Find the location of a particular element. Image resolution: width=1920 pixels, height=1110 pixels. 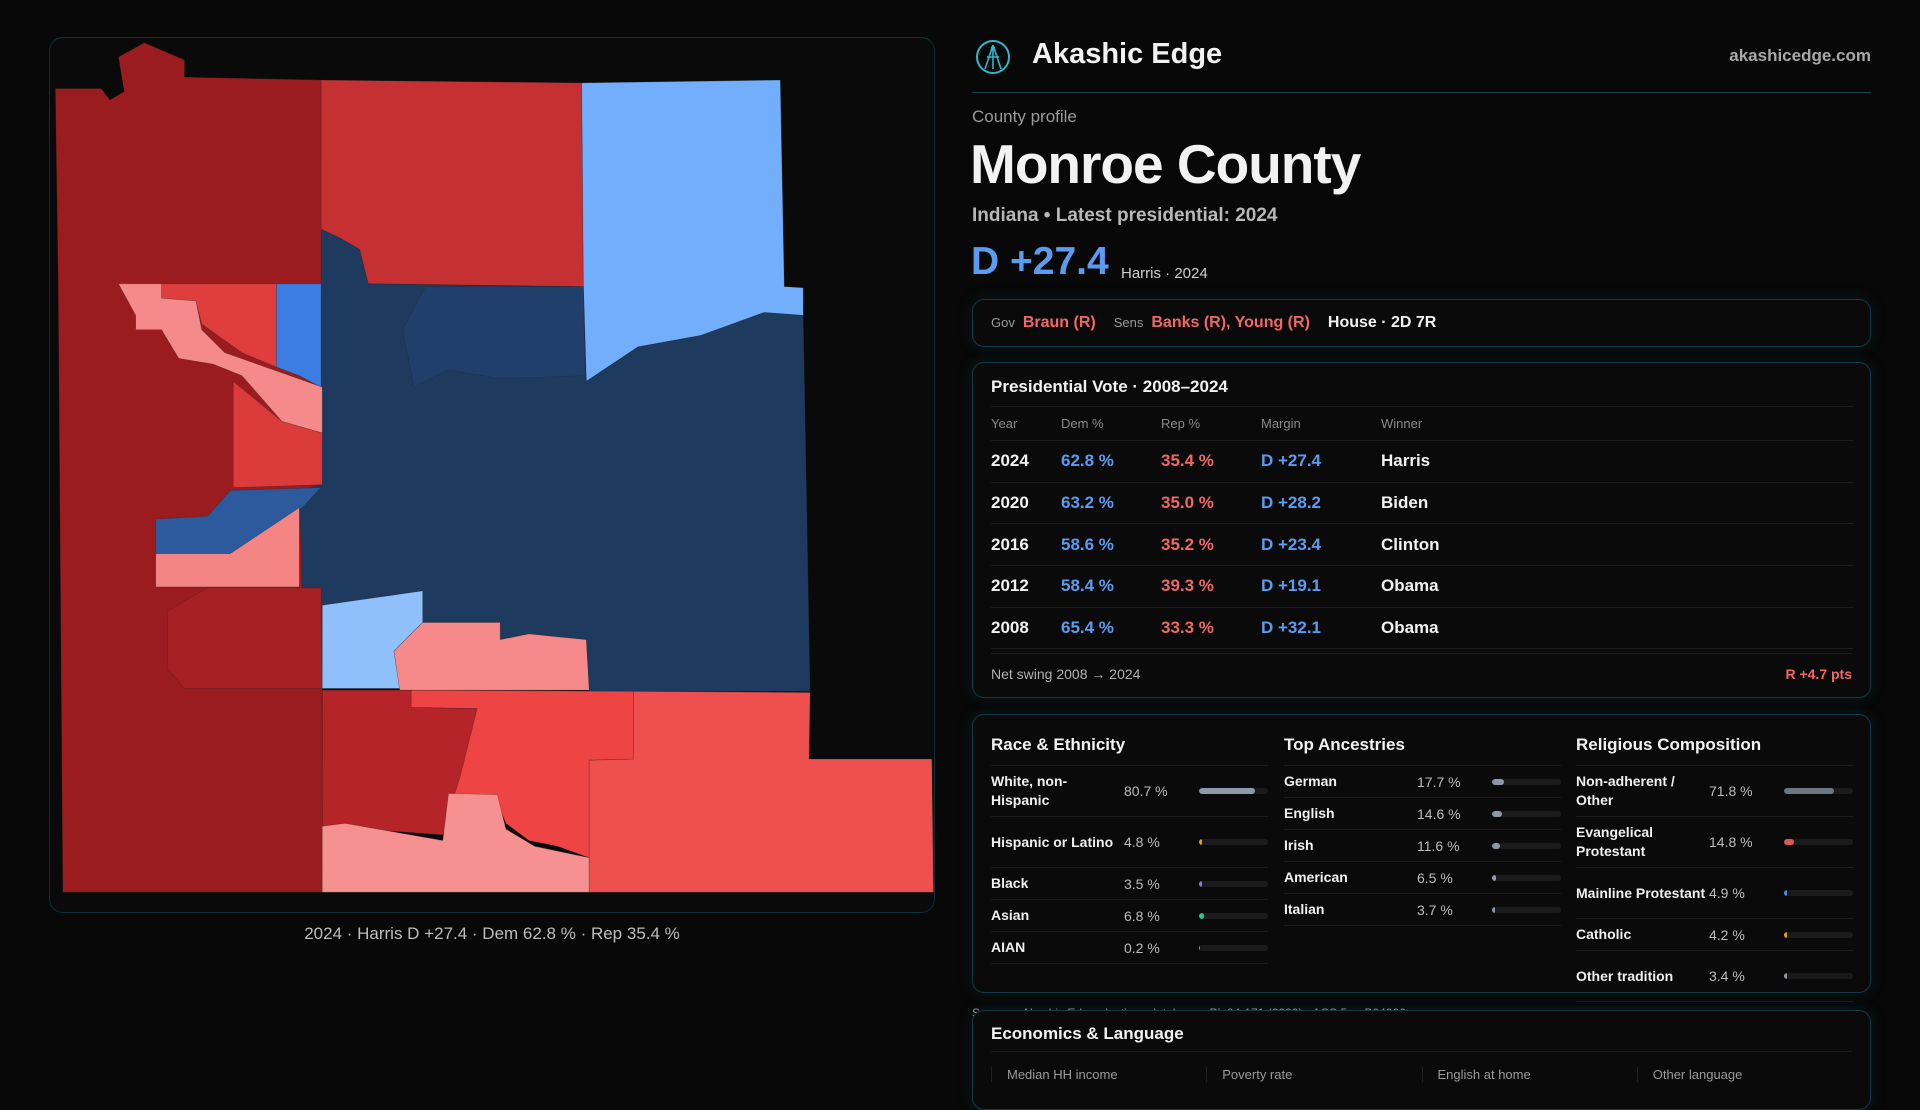

precinct-north-city is located at coordinates (494, 337).